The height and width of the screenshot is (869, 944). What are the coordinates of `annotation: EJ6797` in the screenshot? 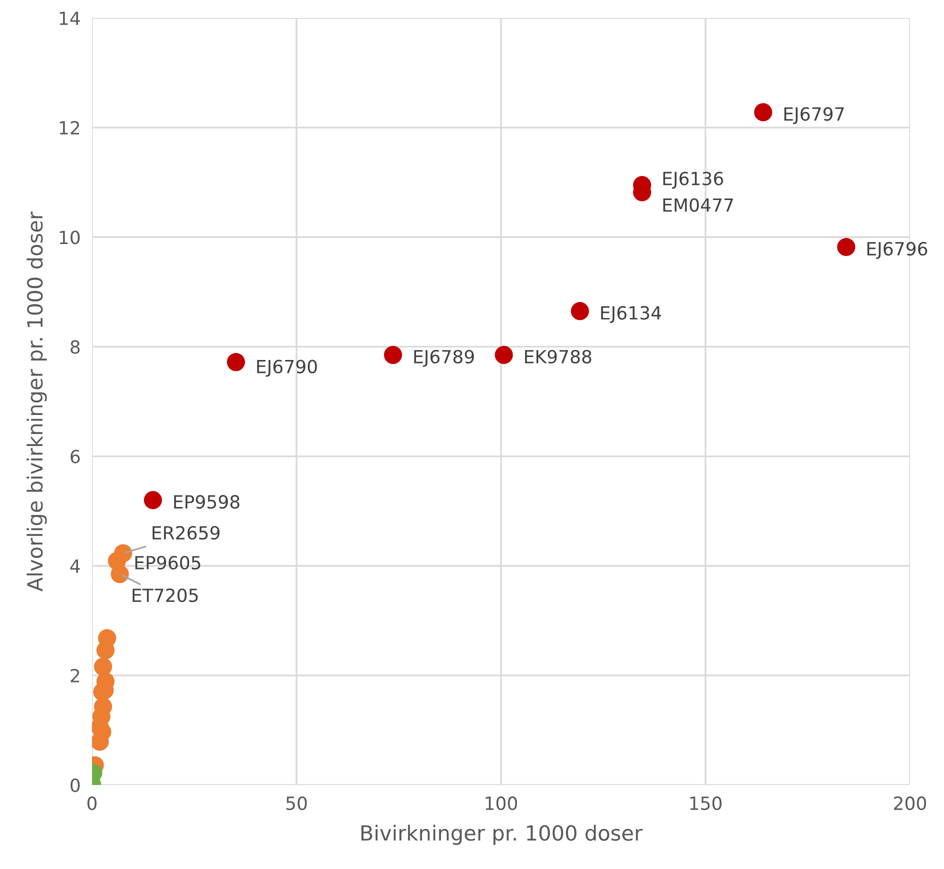 It's located at (814, 115).